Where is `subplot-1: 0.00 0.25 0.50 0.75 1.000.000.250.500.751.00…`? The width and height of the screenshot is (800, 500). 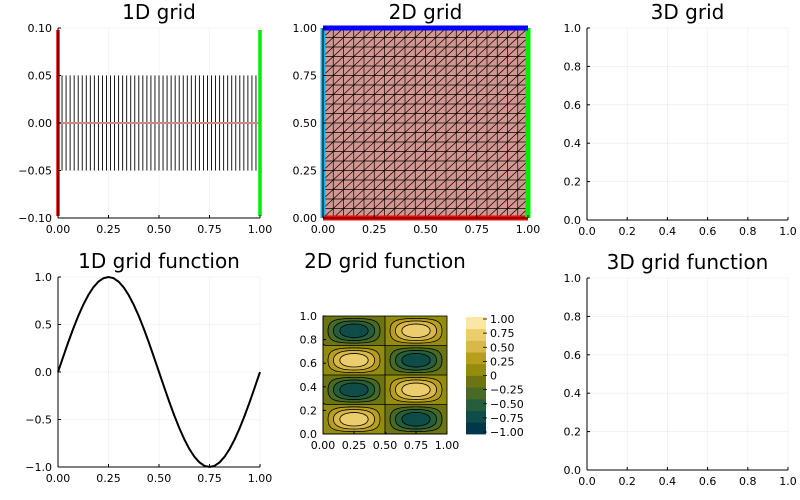 subplot-1: 0.00 0.25 0.50 0.75 1.000.000.250.500.751.00… is located at coordinates (417, 118).